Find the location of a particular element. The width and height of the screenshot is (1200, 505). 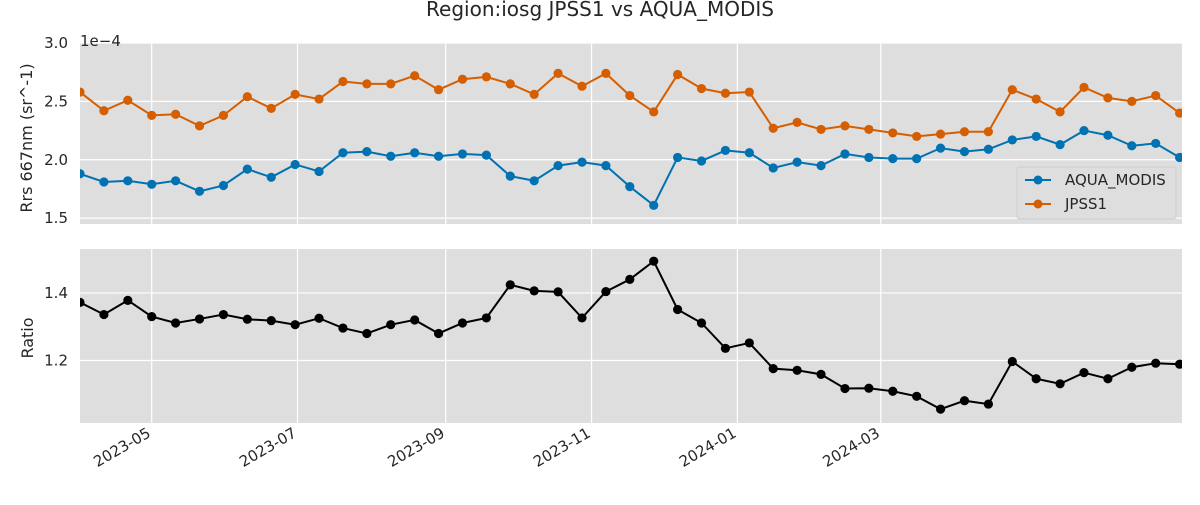

rrs-y-tick-labels: 1.5 2.0 2.5 3.0 is located at coordinates (56, 130).